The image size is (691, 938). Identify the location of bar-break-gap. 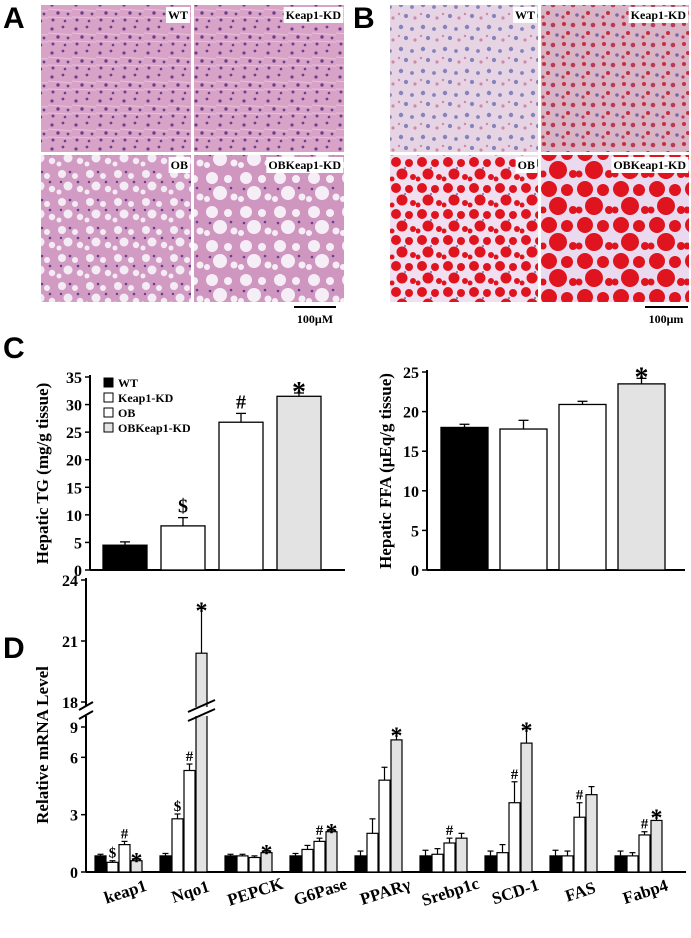
(201, 711).